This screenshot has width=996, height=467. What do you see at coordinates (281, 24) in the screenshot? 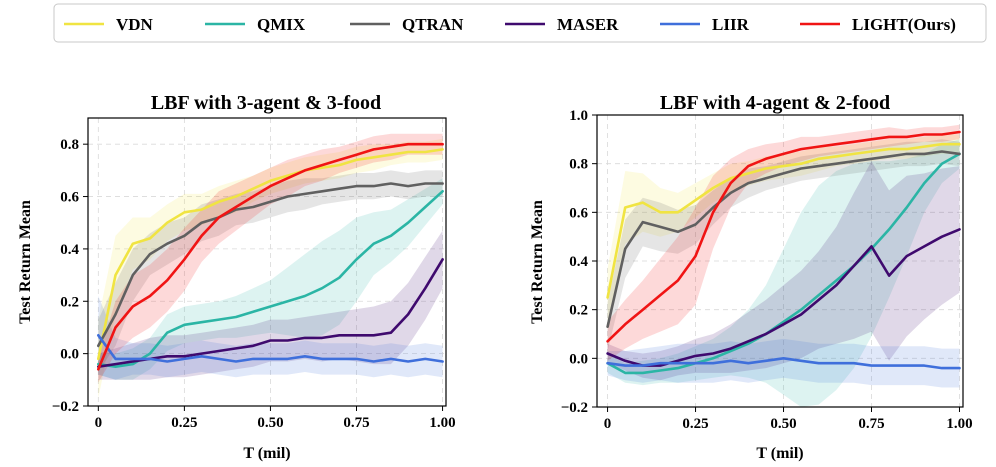
I see `legend-label-qmix: QMIX` at bounding box center [281, 24].